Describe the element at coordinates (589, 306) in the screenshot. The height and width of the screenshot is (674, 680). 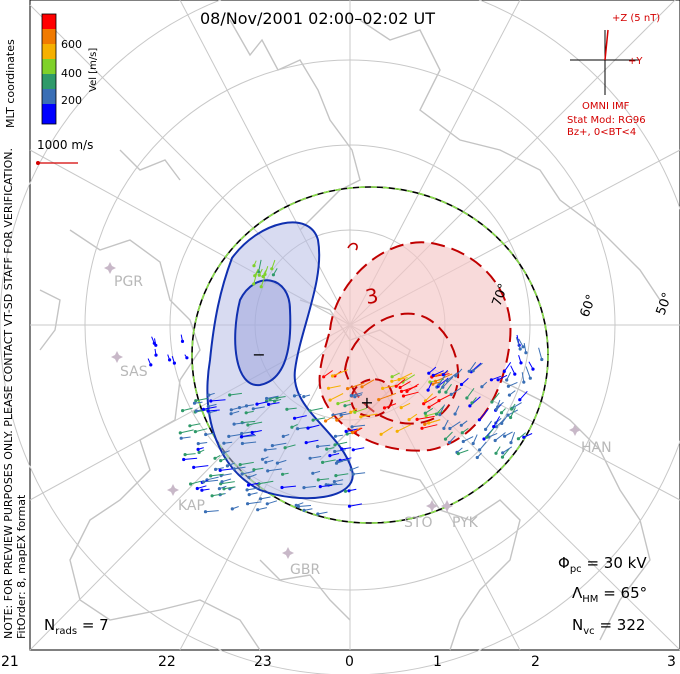
I see `latitude-label-60: 60°` at that location.